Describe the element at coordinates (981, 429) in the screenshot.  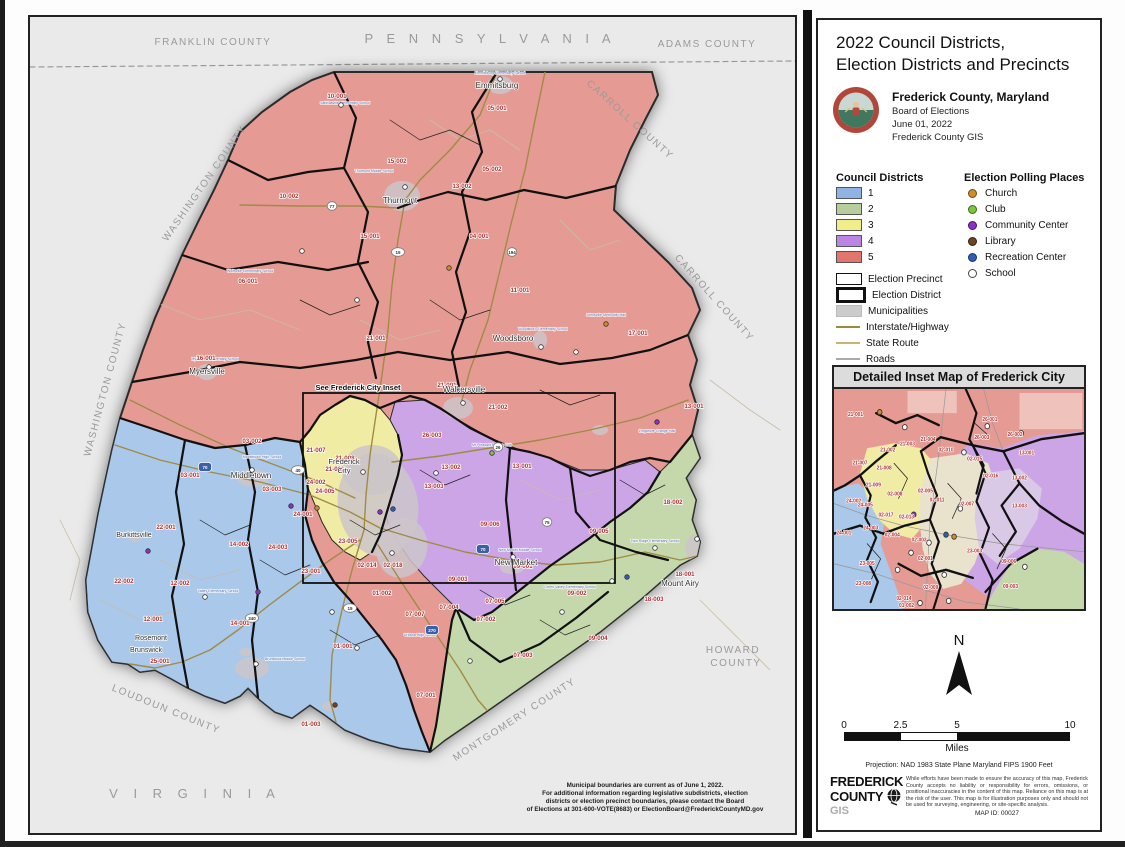
I see `inset-precinct-boundary` at that location.